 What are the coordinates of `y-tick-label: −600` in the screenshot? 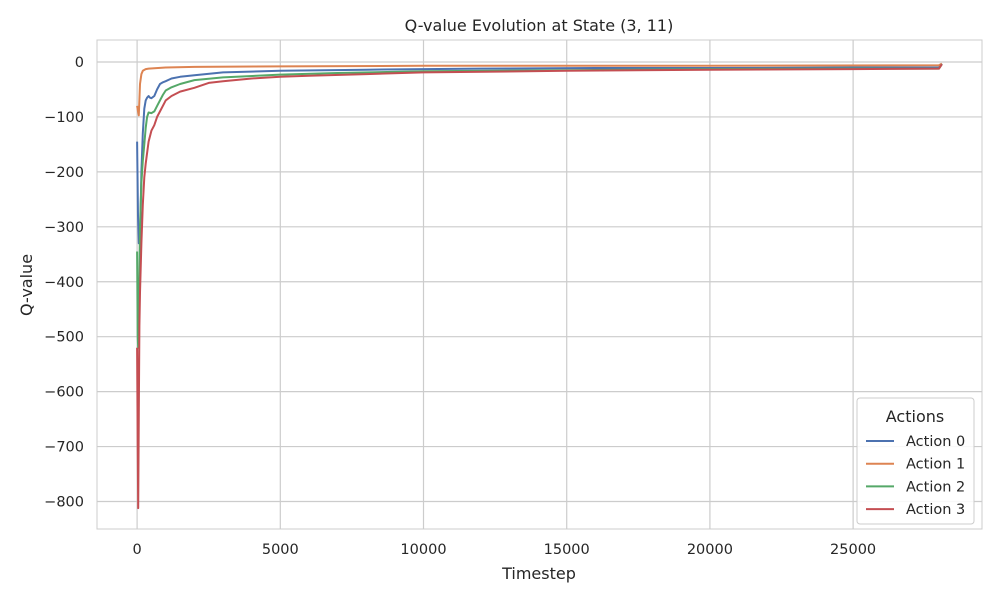 It's located at (64, 393).